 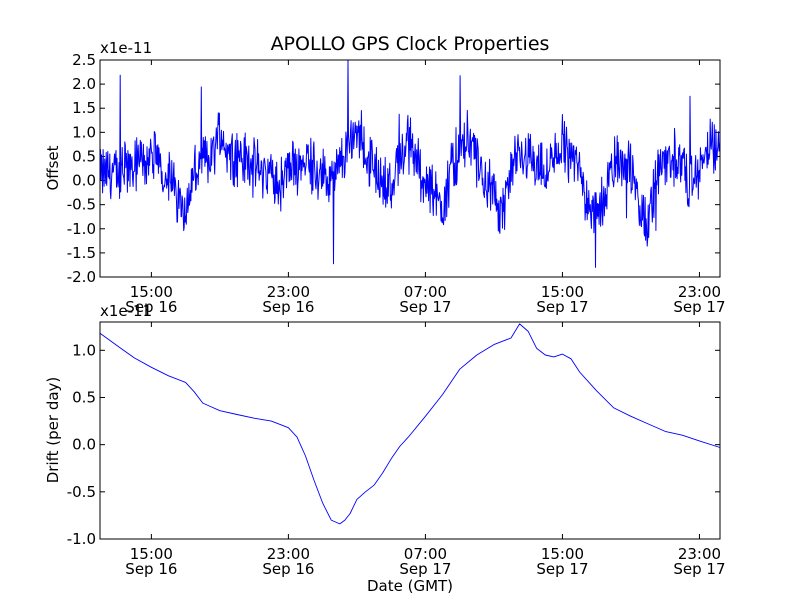 What do you see at coordinates (84, 132) in the screenshot?
I see `offset-y-tick-label: 1.0` at bounding box center [84, 132].